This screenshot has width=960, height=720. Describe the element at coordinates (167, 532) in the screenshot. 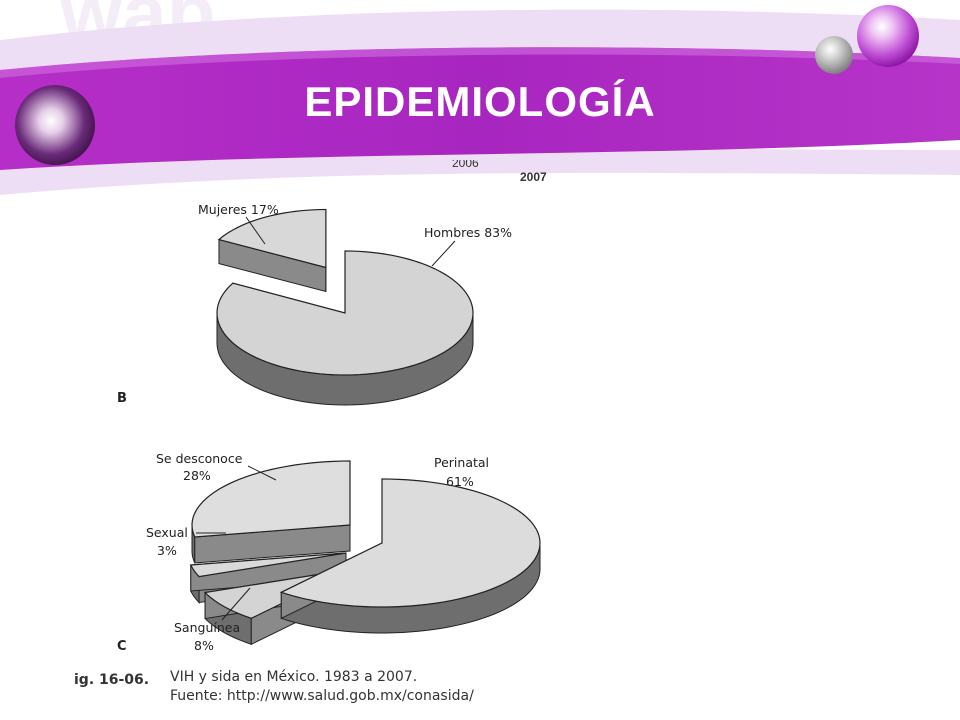

I see `label-sexual-1: Sexual` at that location.